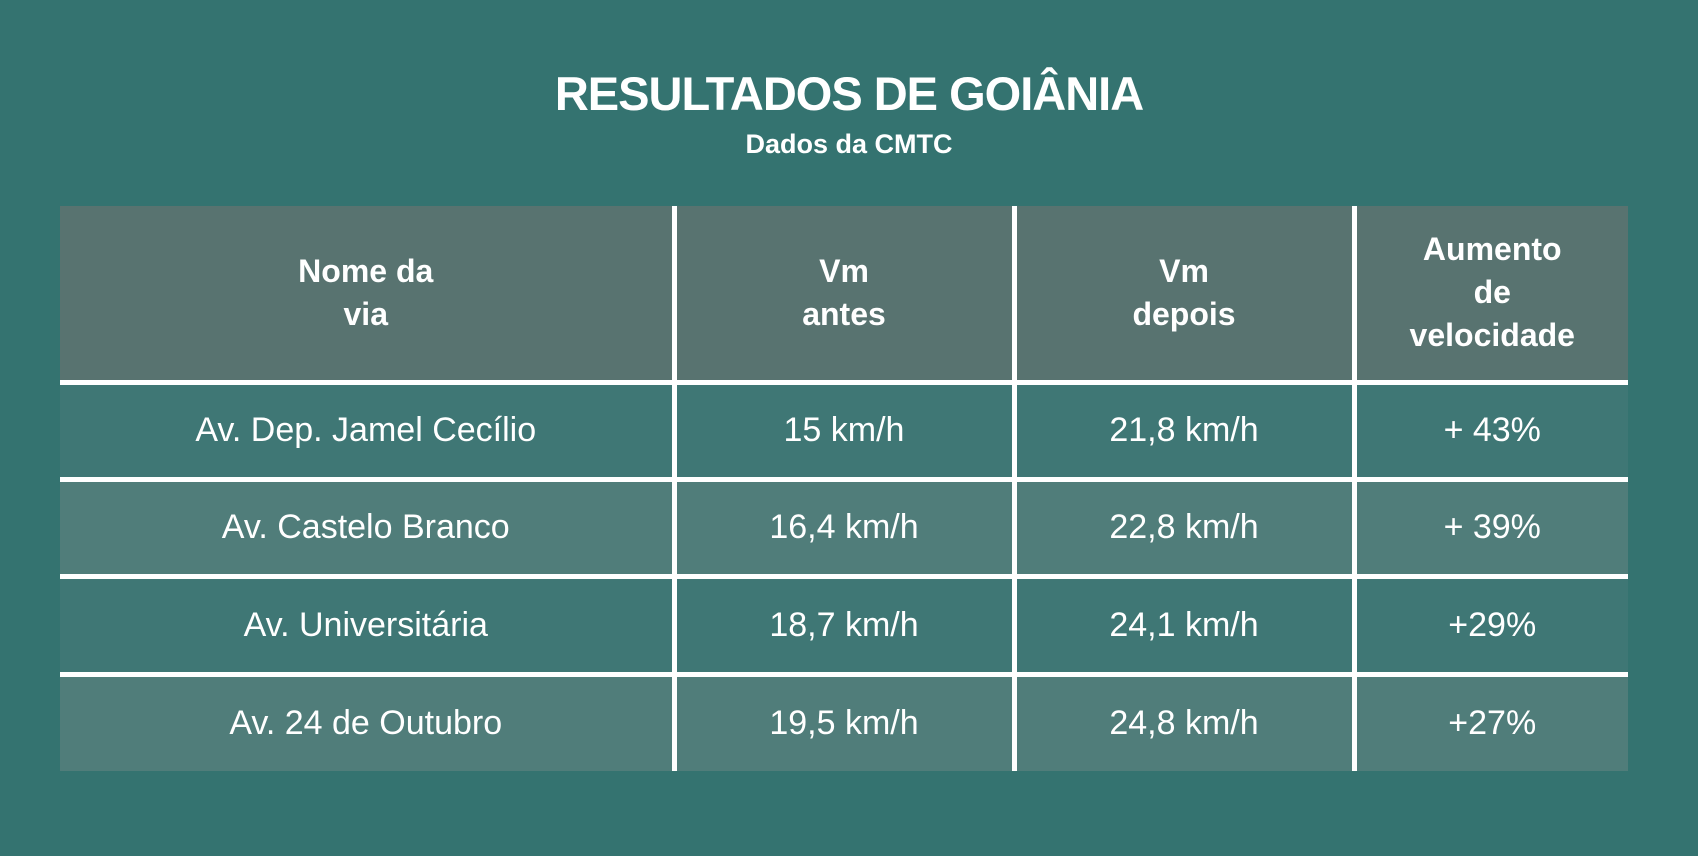  I want to click on table-cell: 18,7 km/h, so click(844, 625).